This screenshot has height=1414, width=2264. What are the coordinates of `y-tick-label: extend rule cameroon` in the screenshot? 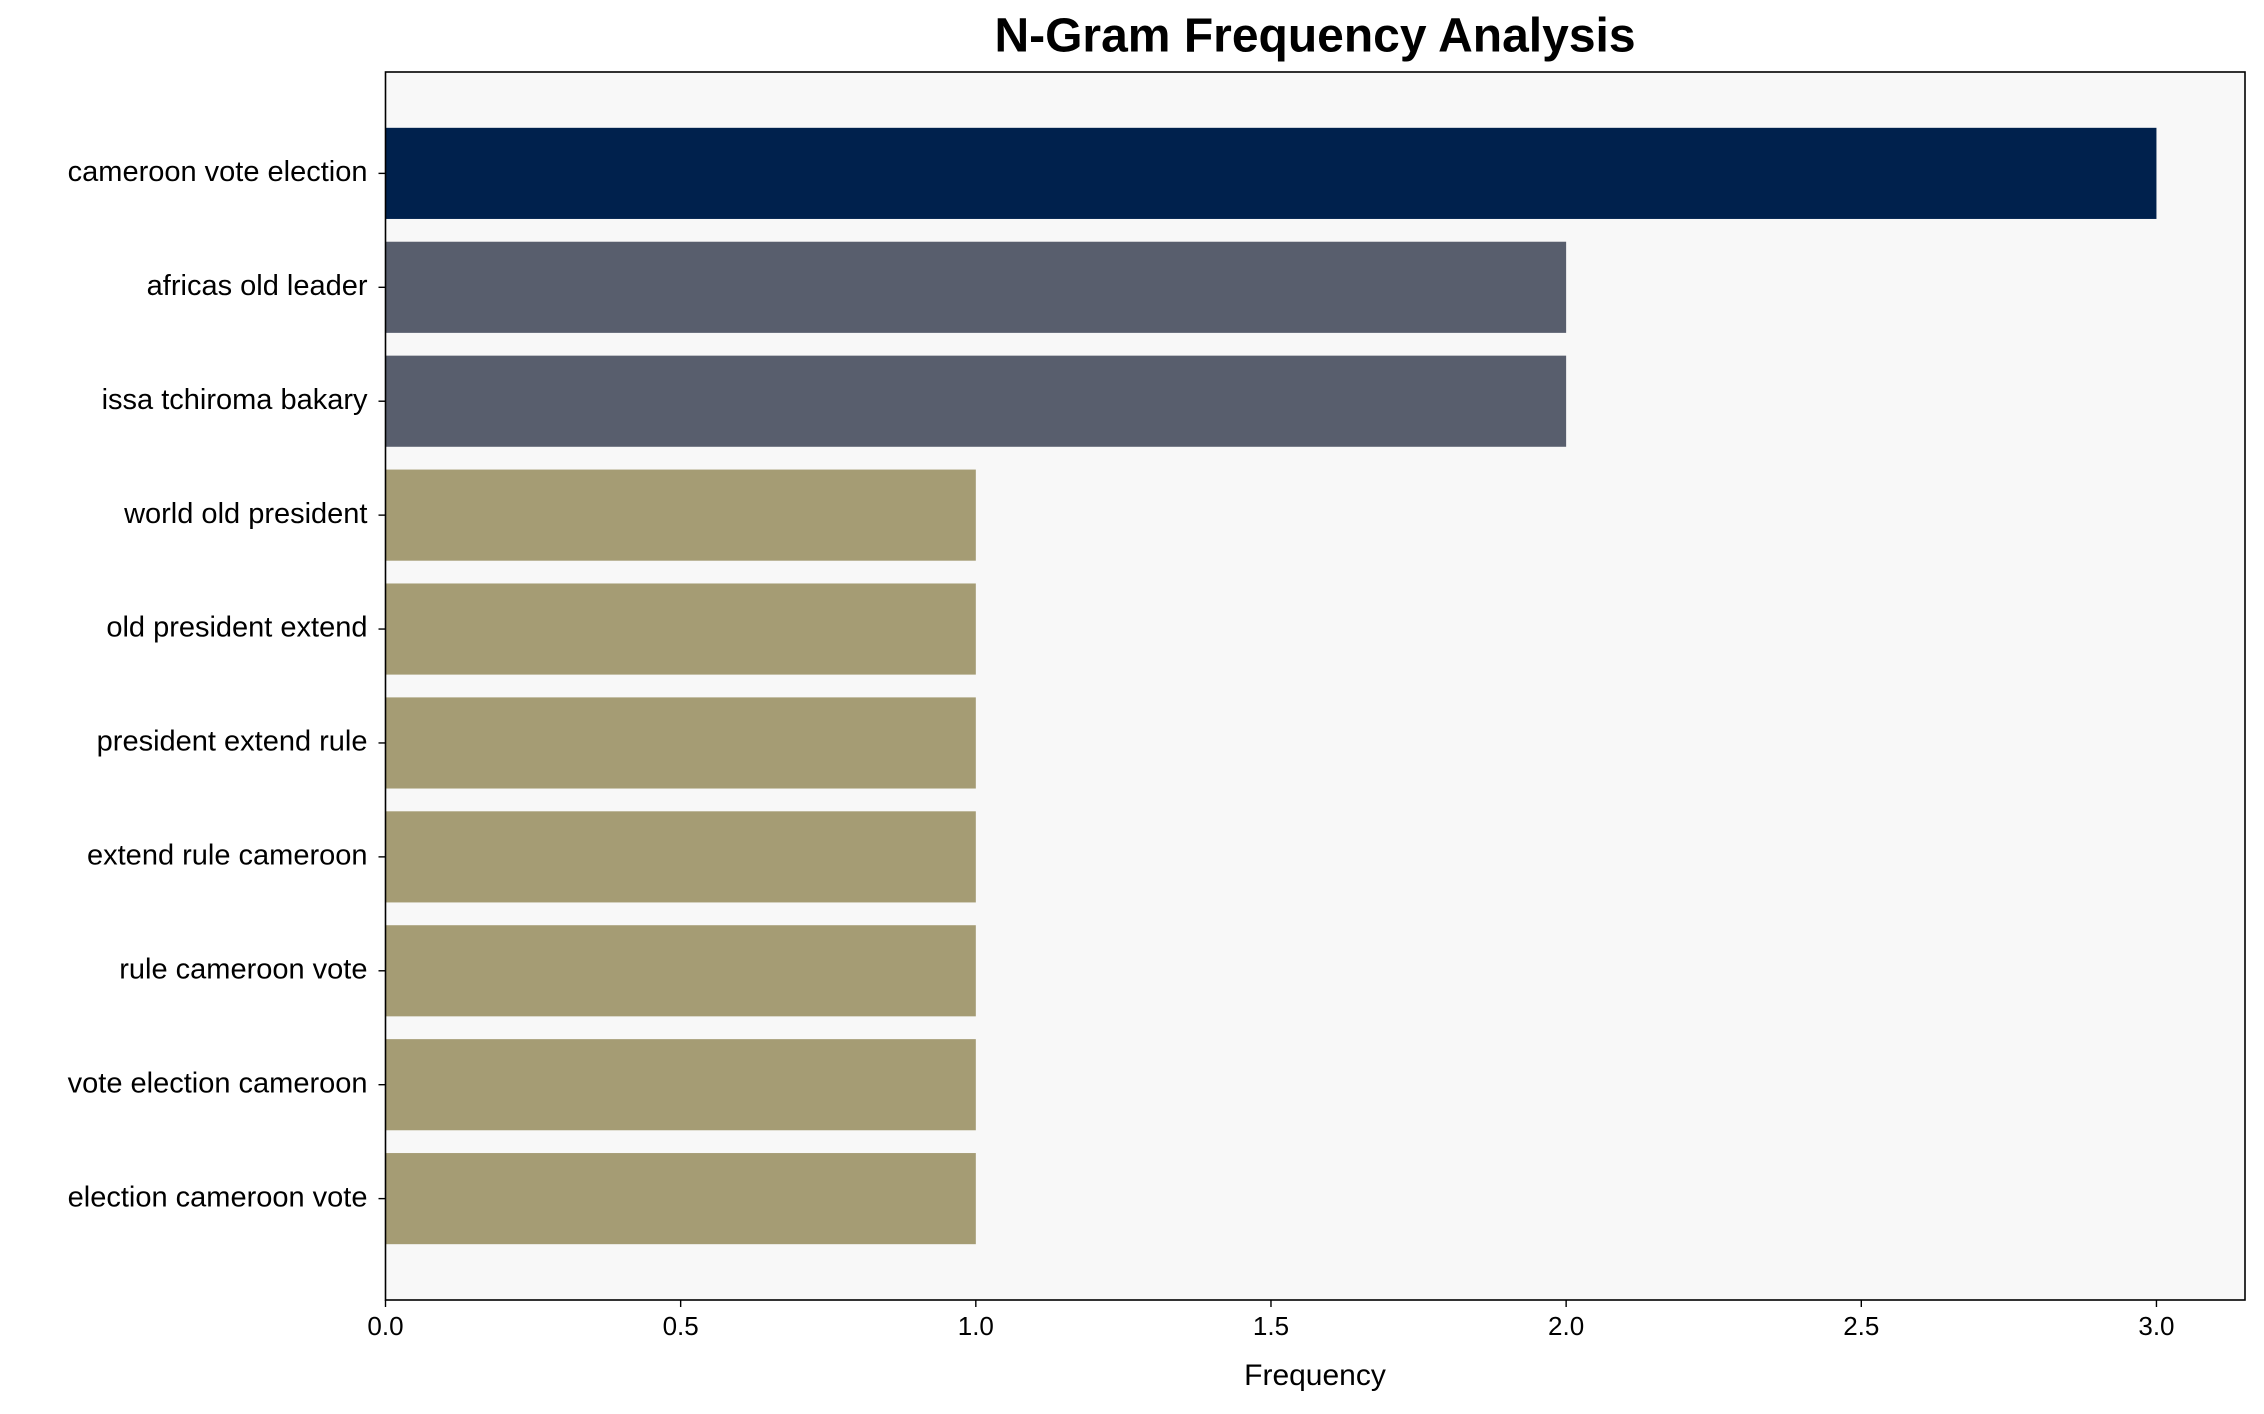 It's located at (227, 856).